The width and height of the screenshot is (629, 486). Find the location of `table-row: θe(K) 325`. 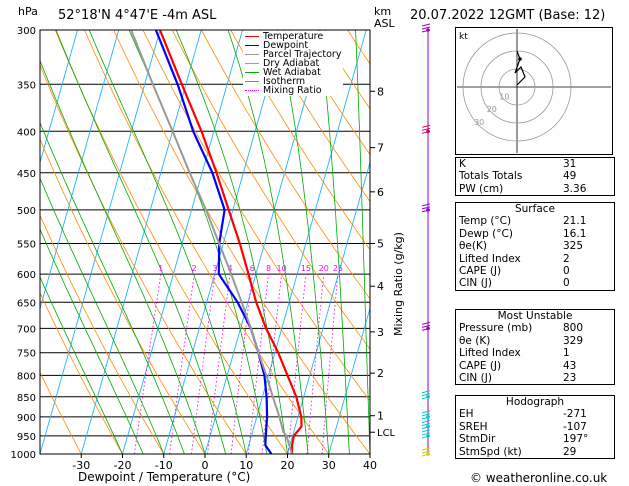

table-row: θe(K) 325 is located at coordinates (535, 246).